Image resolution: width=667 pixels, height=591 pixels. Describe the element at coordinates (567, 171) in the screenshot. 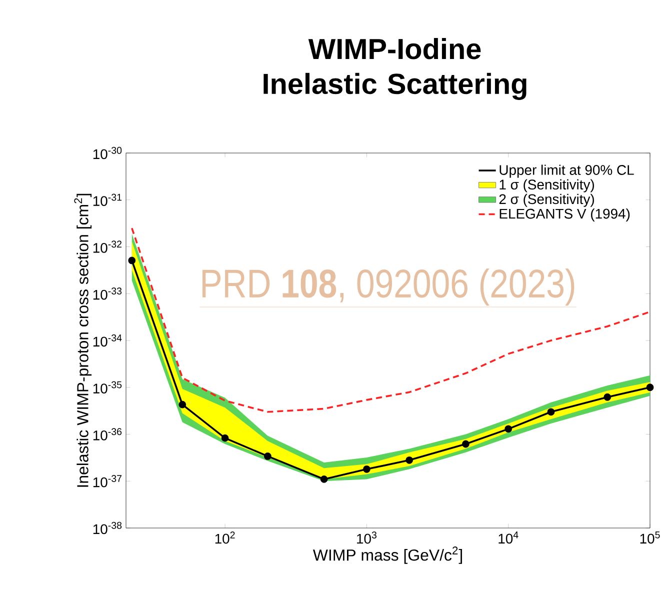

I see `legend-label: Upper limit at 90% CL` at that location.